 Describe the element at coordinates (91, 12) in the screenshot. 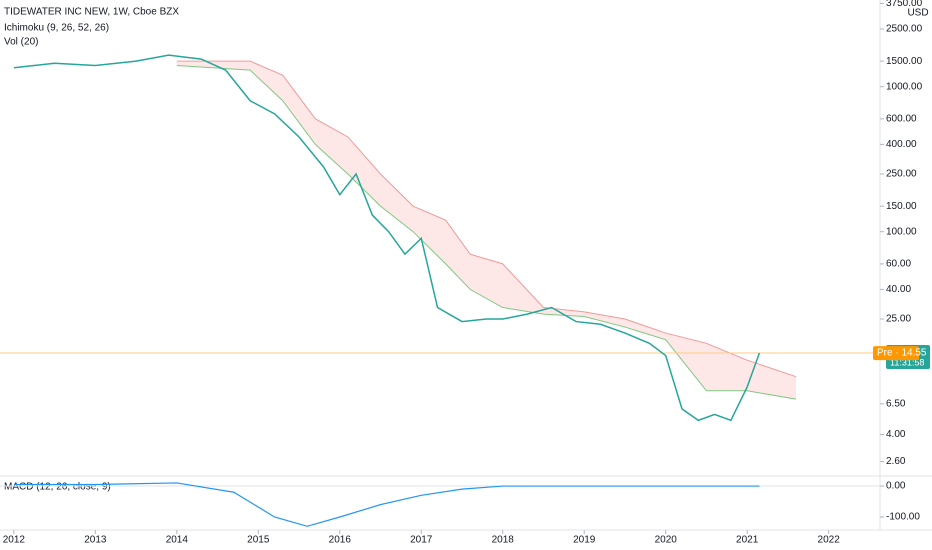

I see `chart-title: TIDEWATER INC NEW, 1W, Cboe BZX` at that location.